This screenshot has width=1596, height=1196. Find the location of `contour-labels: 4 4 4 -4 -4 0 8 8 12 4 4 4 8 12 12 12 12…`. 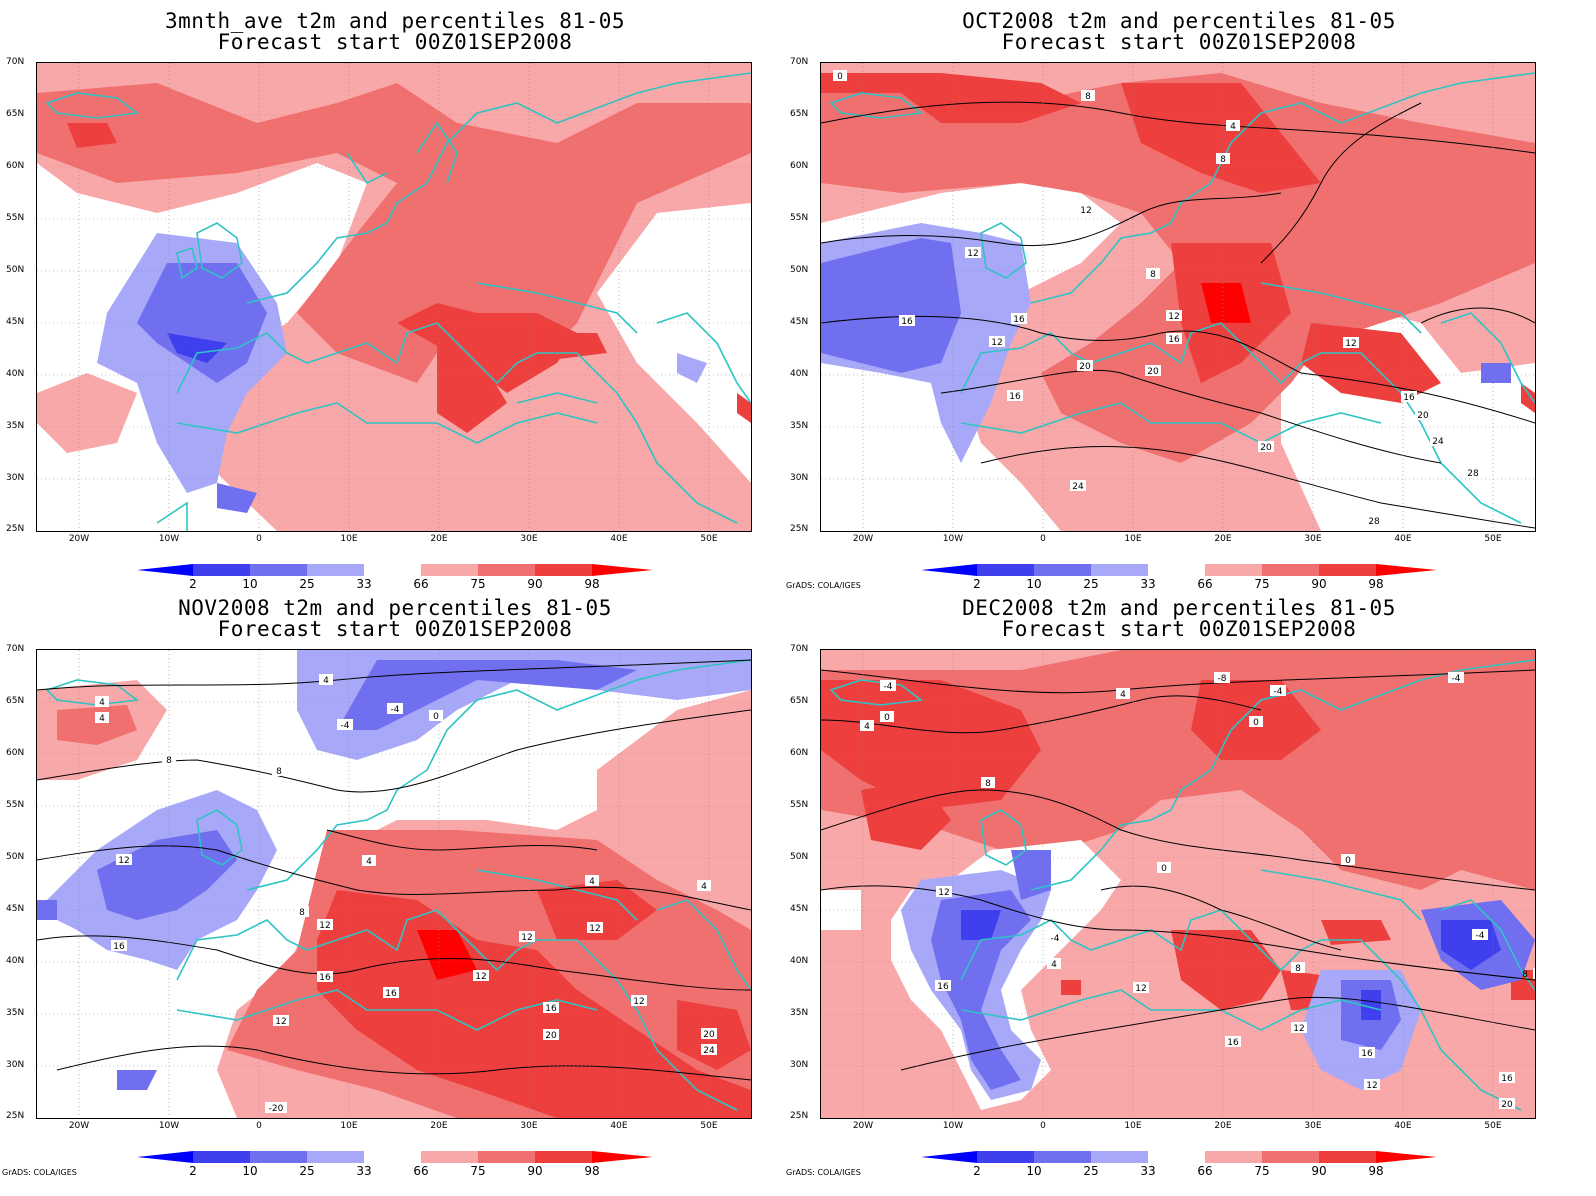

contour-labels: 4 4 4 -4 -4 0 8 8 12 4 4 4 8 12 12 12 12… is located at coordinates (406, 894).